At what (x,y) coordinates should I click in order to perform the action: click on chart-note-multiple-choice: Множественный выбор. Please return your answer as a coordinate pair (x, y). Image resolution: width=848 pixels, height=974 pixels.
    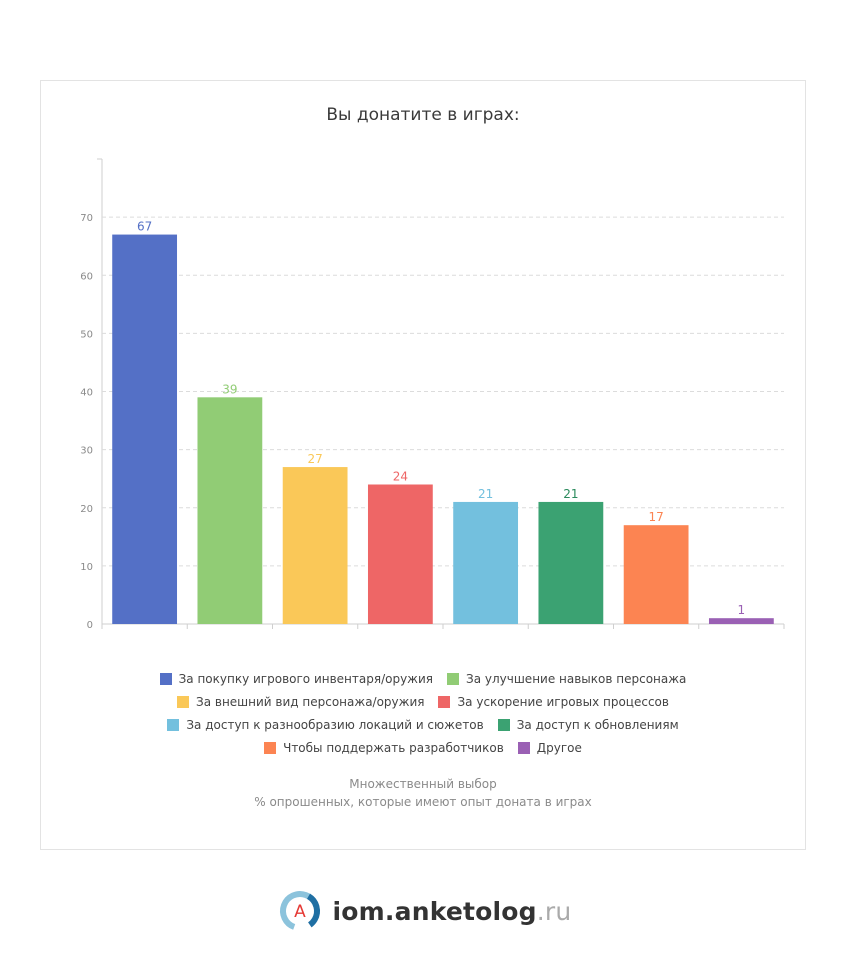
    Looking at the image, I should click on (423, 784).